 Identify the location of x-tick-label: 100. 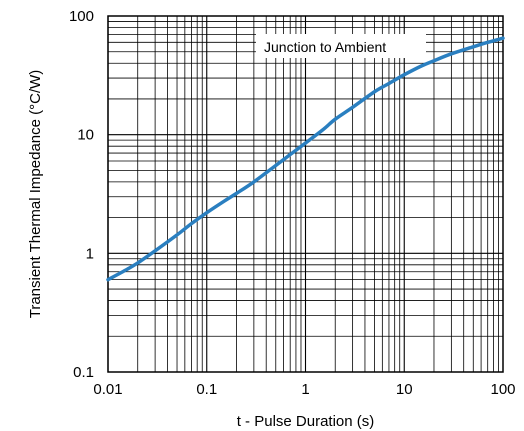
(502, 389).